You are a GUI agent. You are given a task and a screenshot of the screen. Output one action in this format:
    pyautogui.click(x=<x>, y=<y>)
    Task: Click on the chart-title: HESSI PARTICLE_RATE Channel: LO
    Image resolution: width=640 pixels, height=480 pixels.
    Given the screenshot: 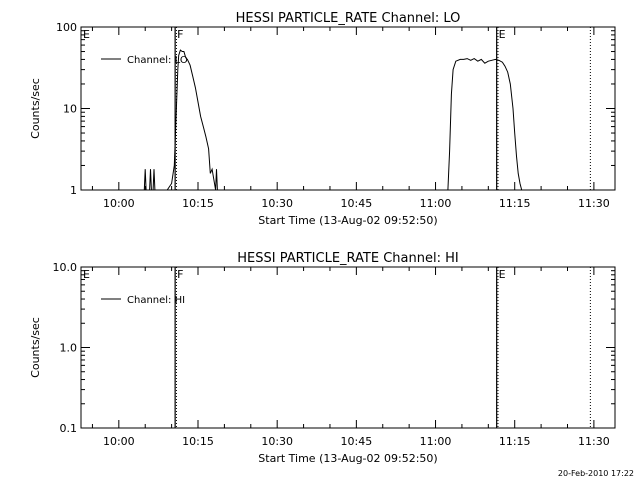 What is the action you would take?
    pyautogui.click(x=348, y=18)
    